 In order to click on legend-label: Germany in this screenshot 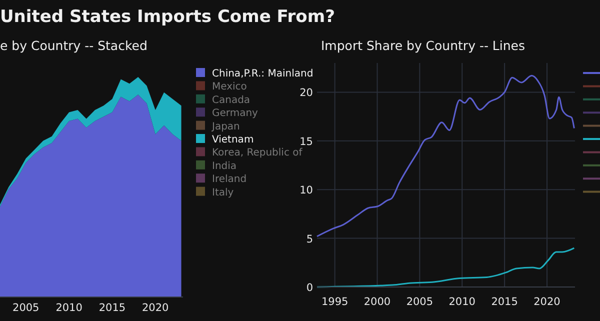, I will do `click(235, 114)`.